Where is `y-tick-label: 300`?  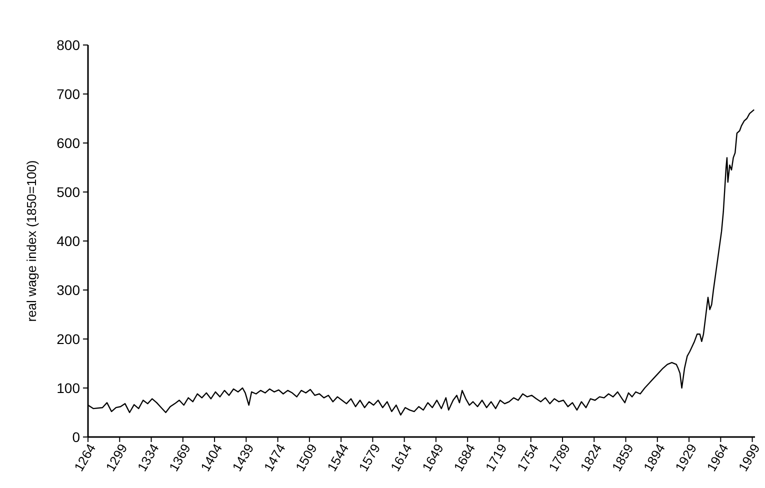 y-tick-label: 300 is located at coordinates (68, 290).